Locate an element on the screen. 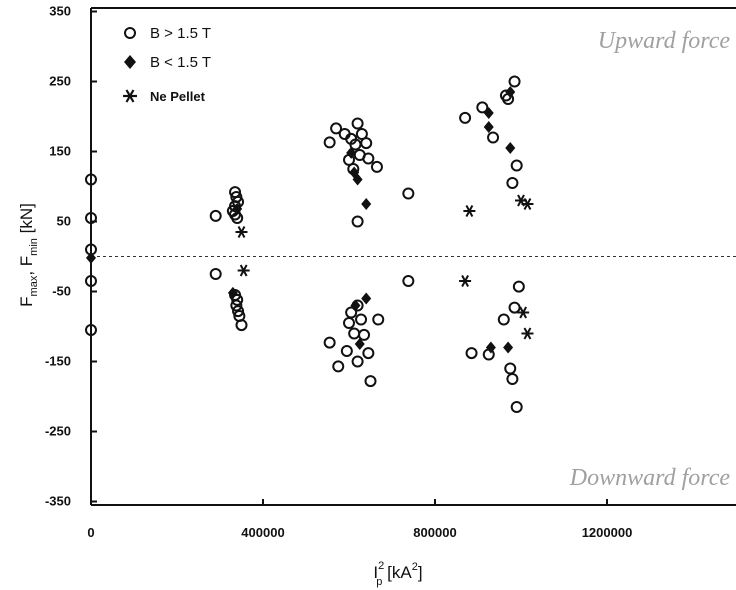 The width and height of the screenshot is (736, 590). x-axis-label: I2 p [kA2] is located at coordinates (397, 574).